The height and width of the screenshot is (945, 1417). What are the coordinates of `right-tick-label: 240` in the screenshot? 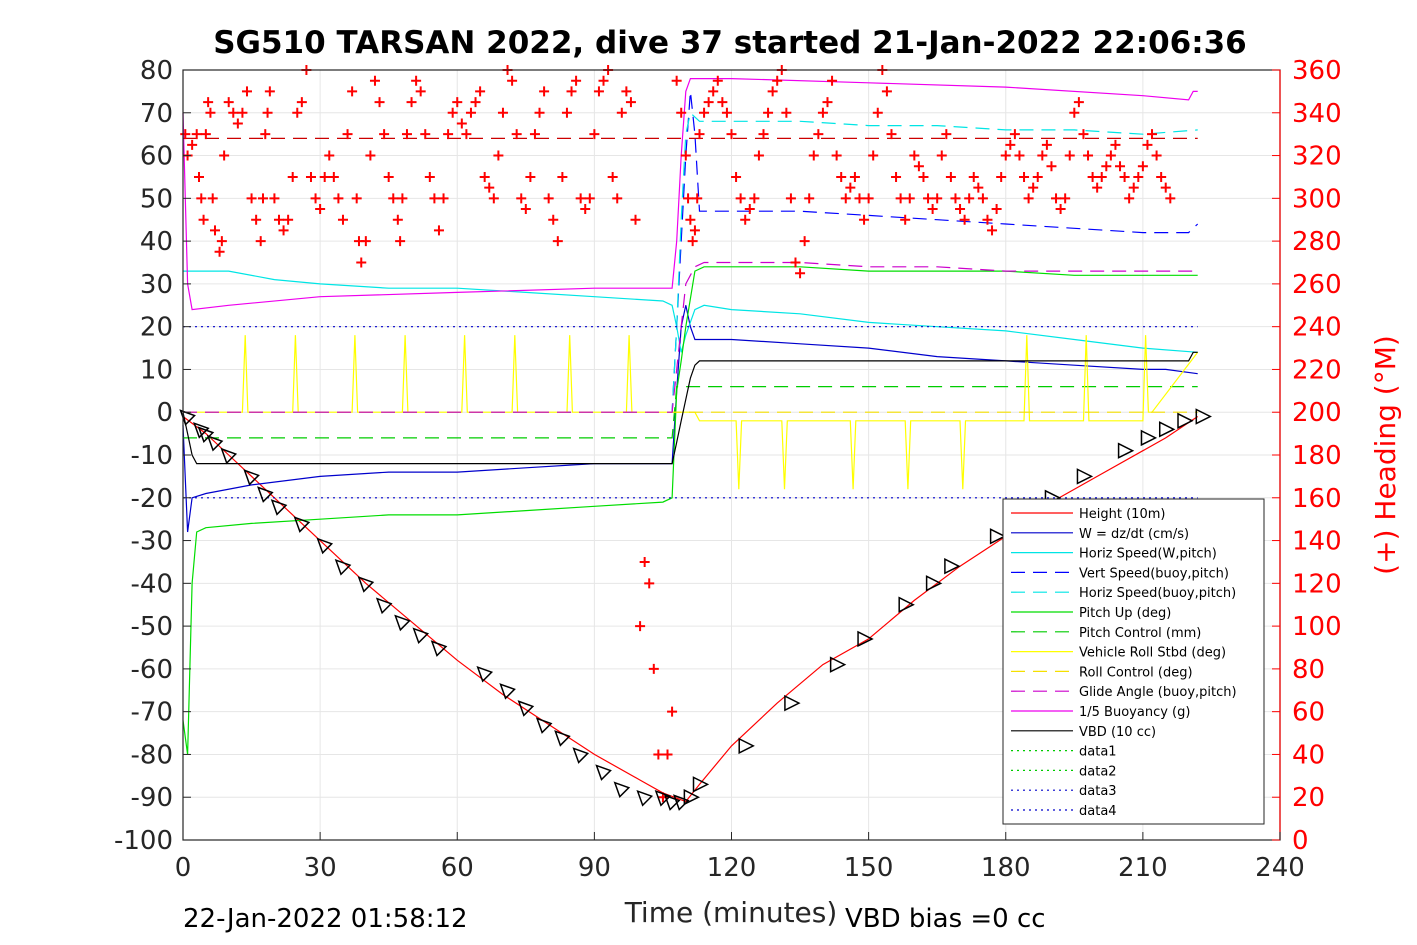 It's located at (1317, 328).